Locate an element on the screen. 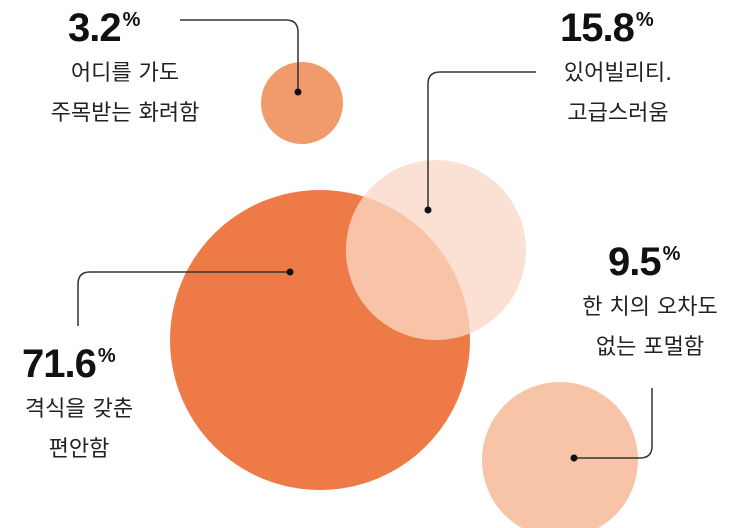 The height and width of the screenshot is (528, 740). category-label-luxury: 있어빌리티. 고급스러움 is located at coordinates (618, 93).